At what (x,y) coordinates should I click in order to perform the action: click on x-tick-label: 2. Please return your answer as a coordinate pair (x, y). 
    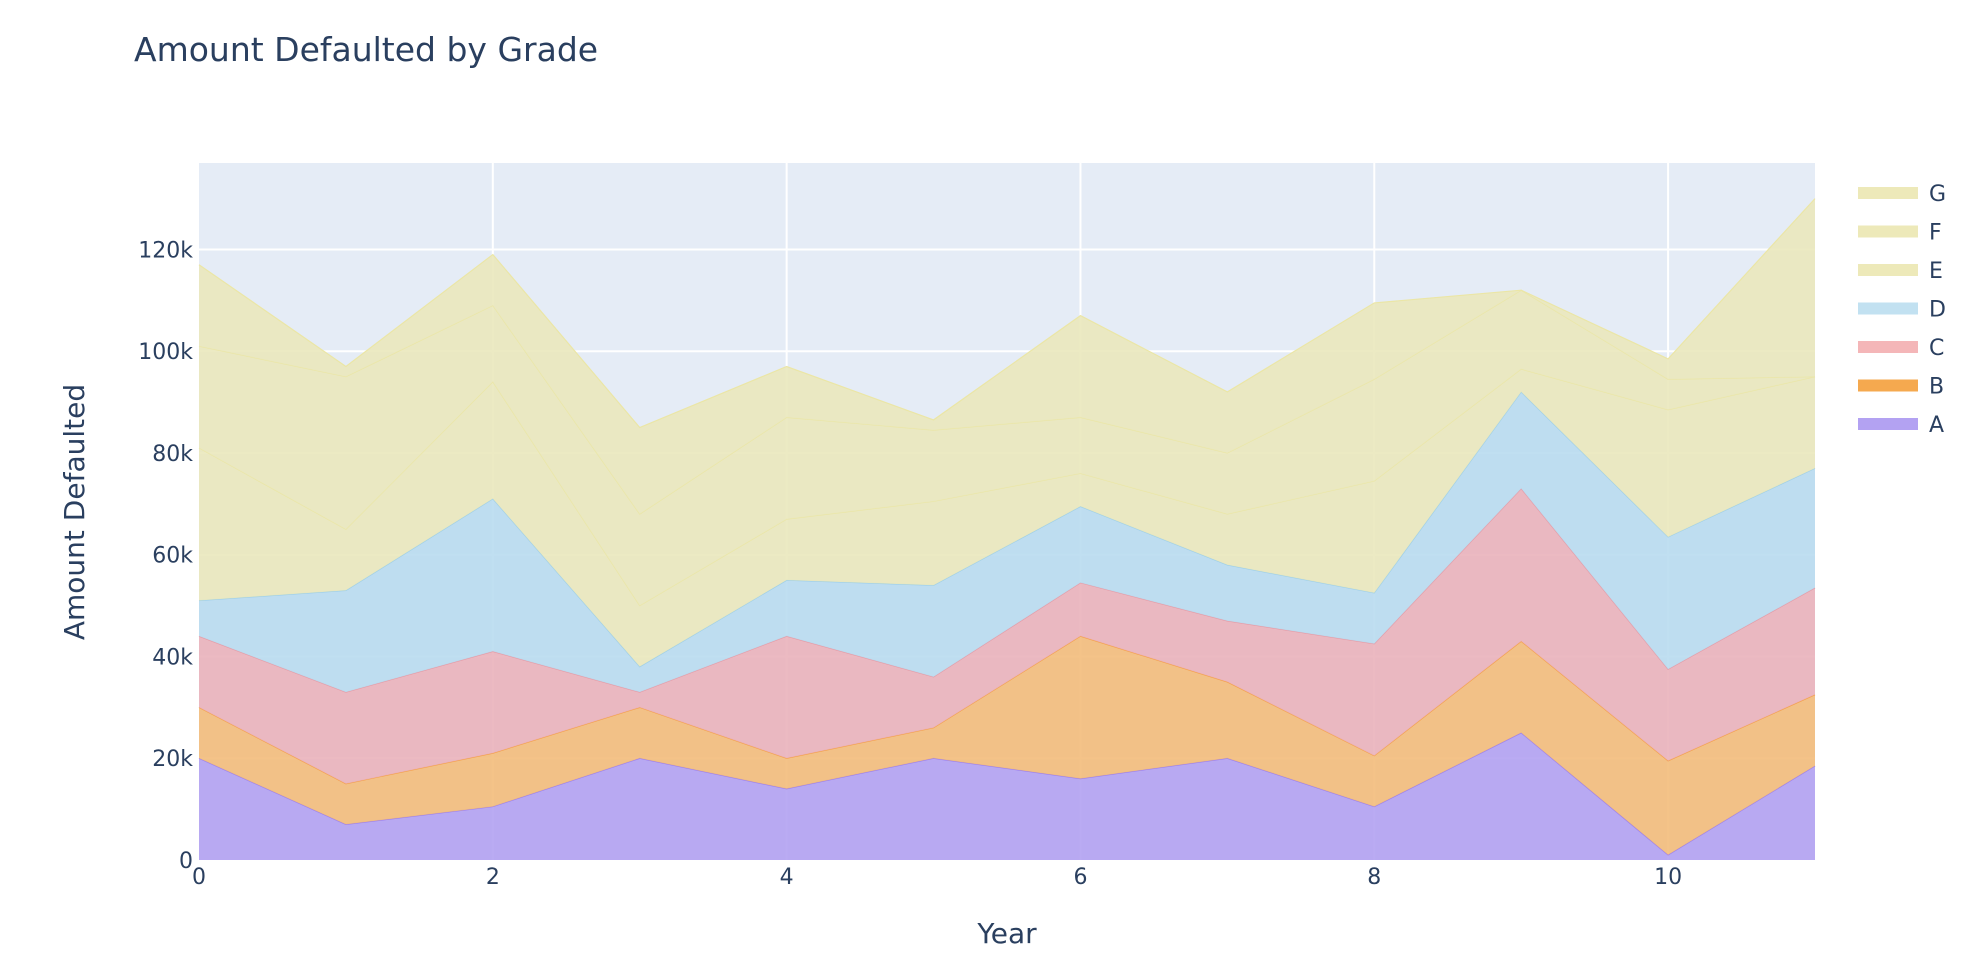
    Looking at the image, I should click on (493, 877).